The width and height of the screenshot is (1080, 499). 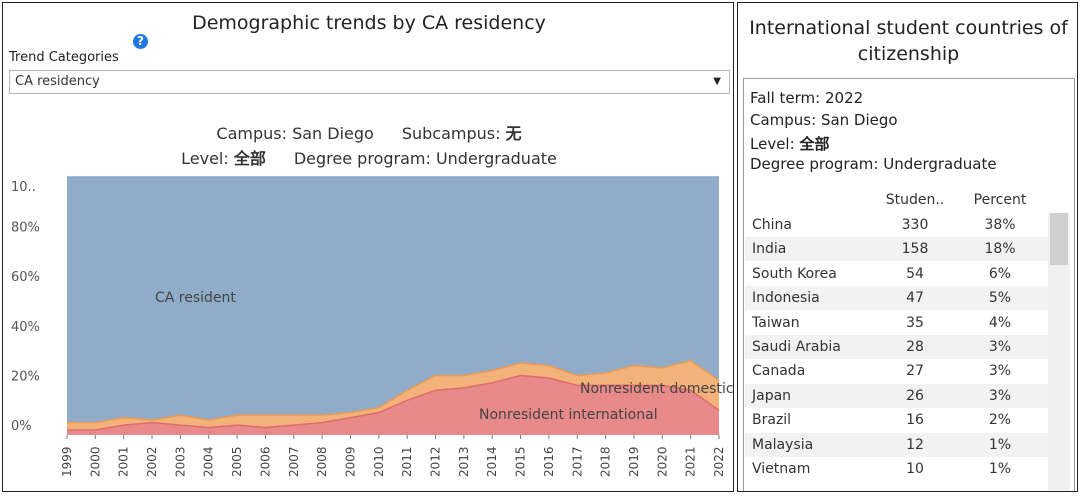 What do you see at coordinates (824, 120) in the screenshot?
I see `campus-info: Campus: San Diego` at bounding box center [824, 120].